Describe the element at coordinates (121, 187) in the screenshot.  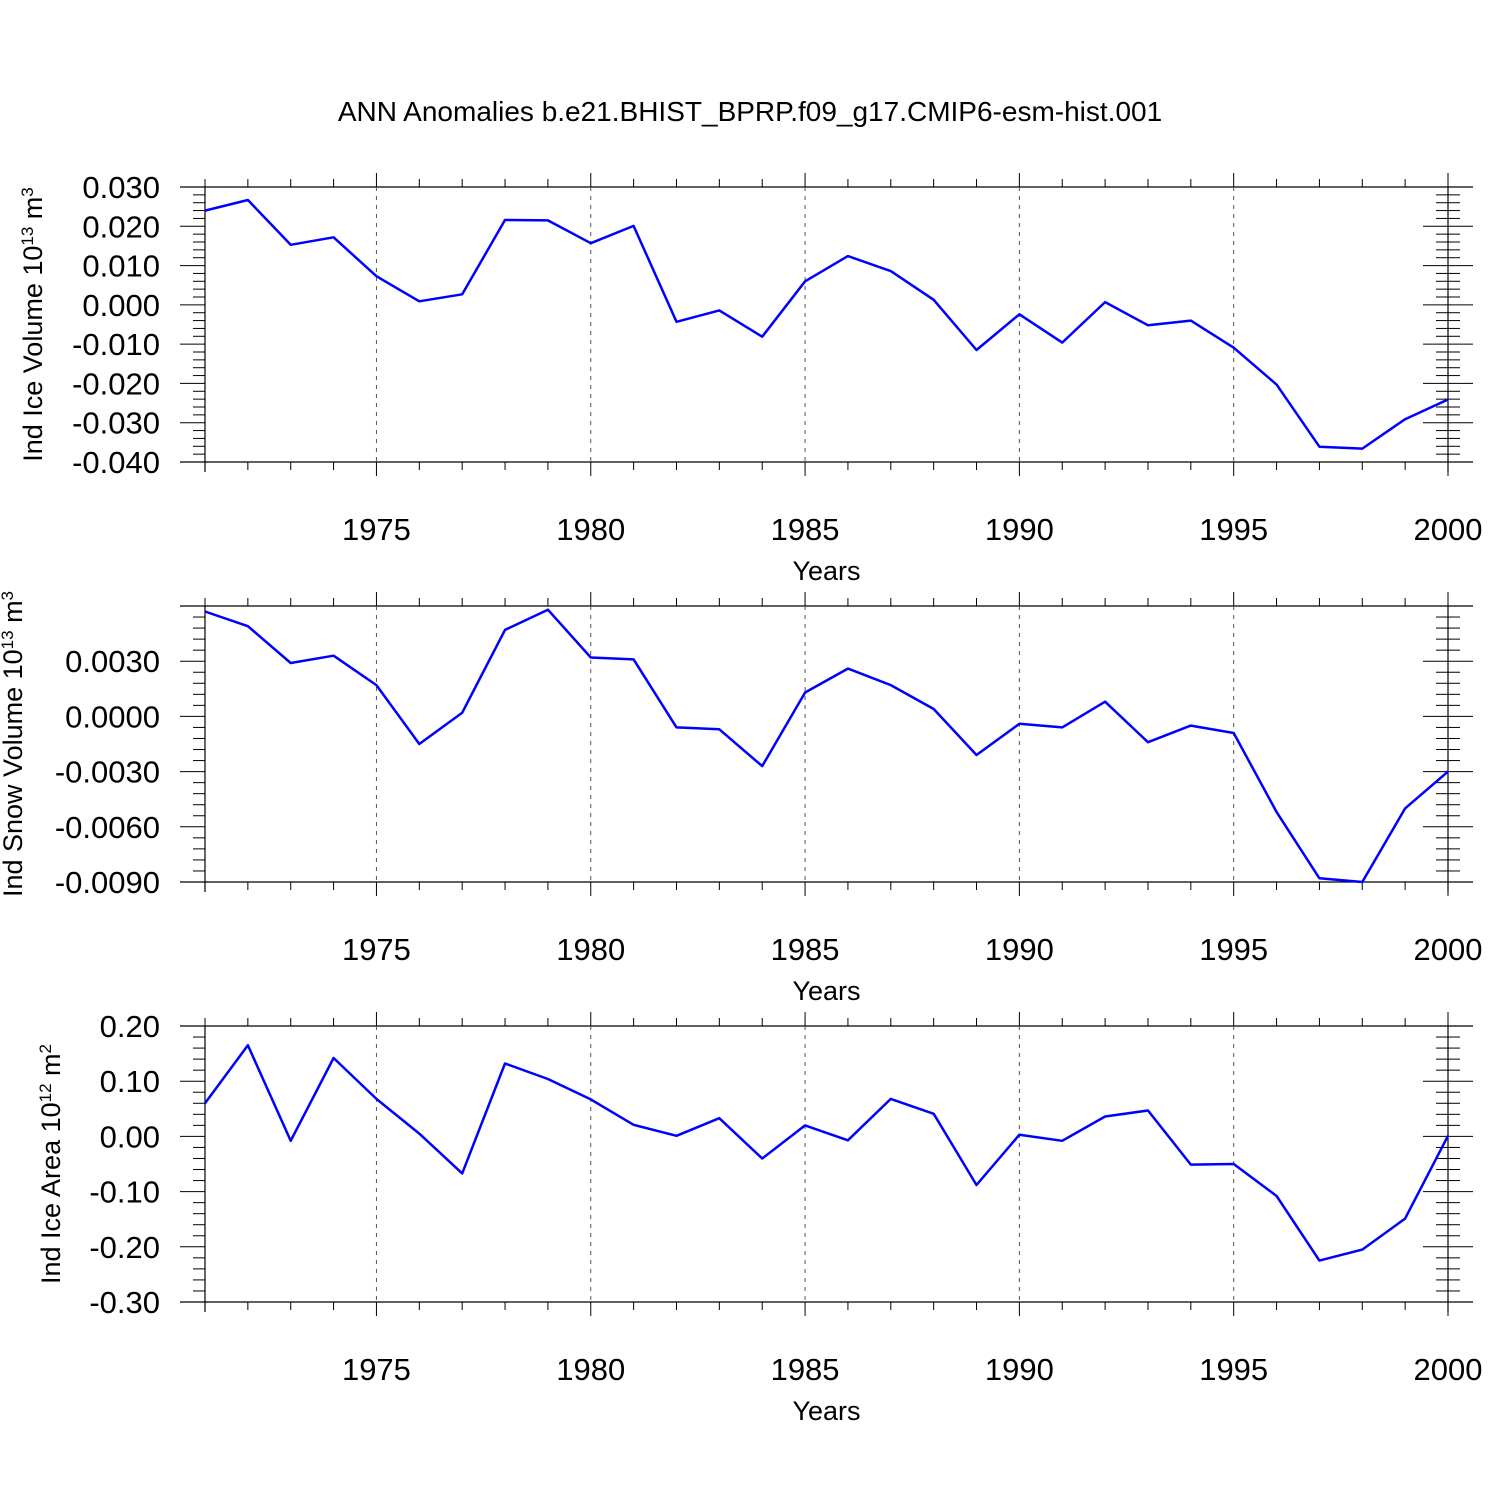
I see `y-tick-label: 0.030` at that location.